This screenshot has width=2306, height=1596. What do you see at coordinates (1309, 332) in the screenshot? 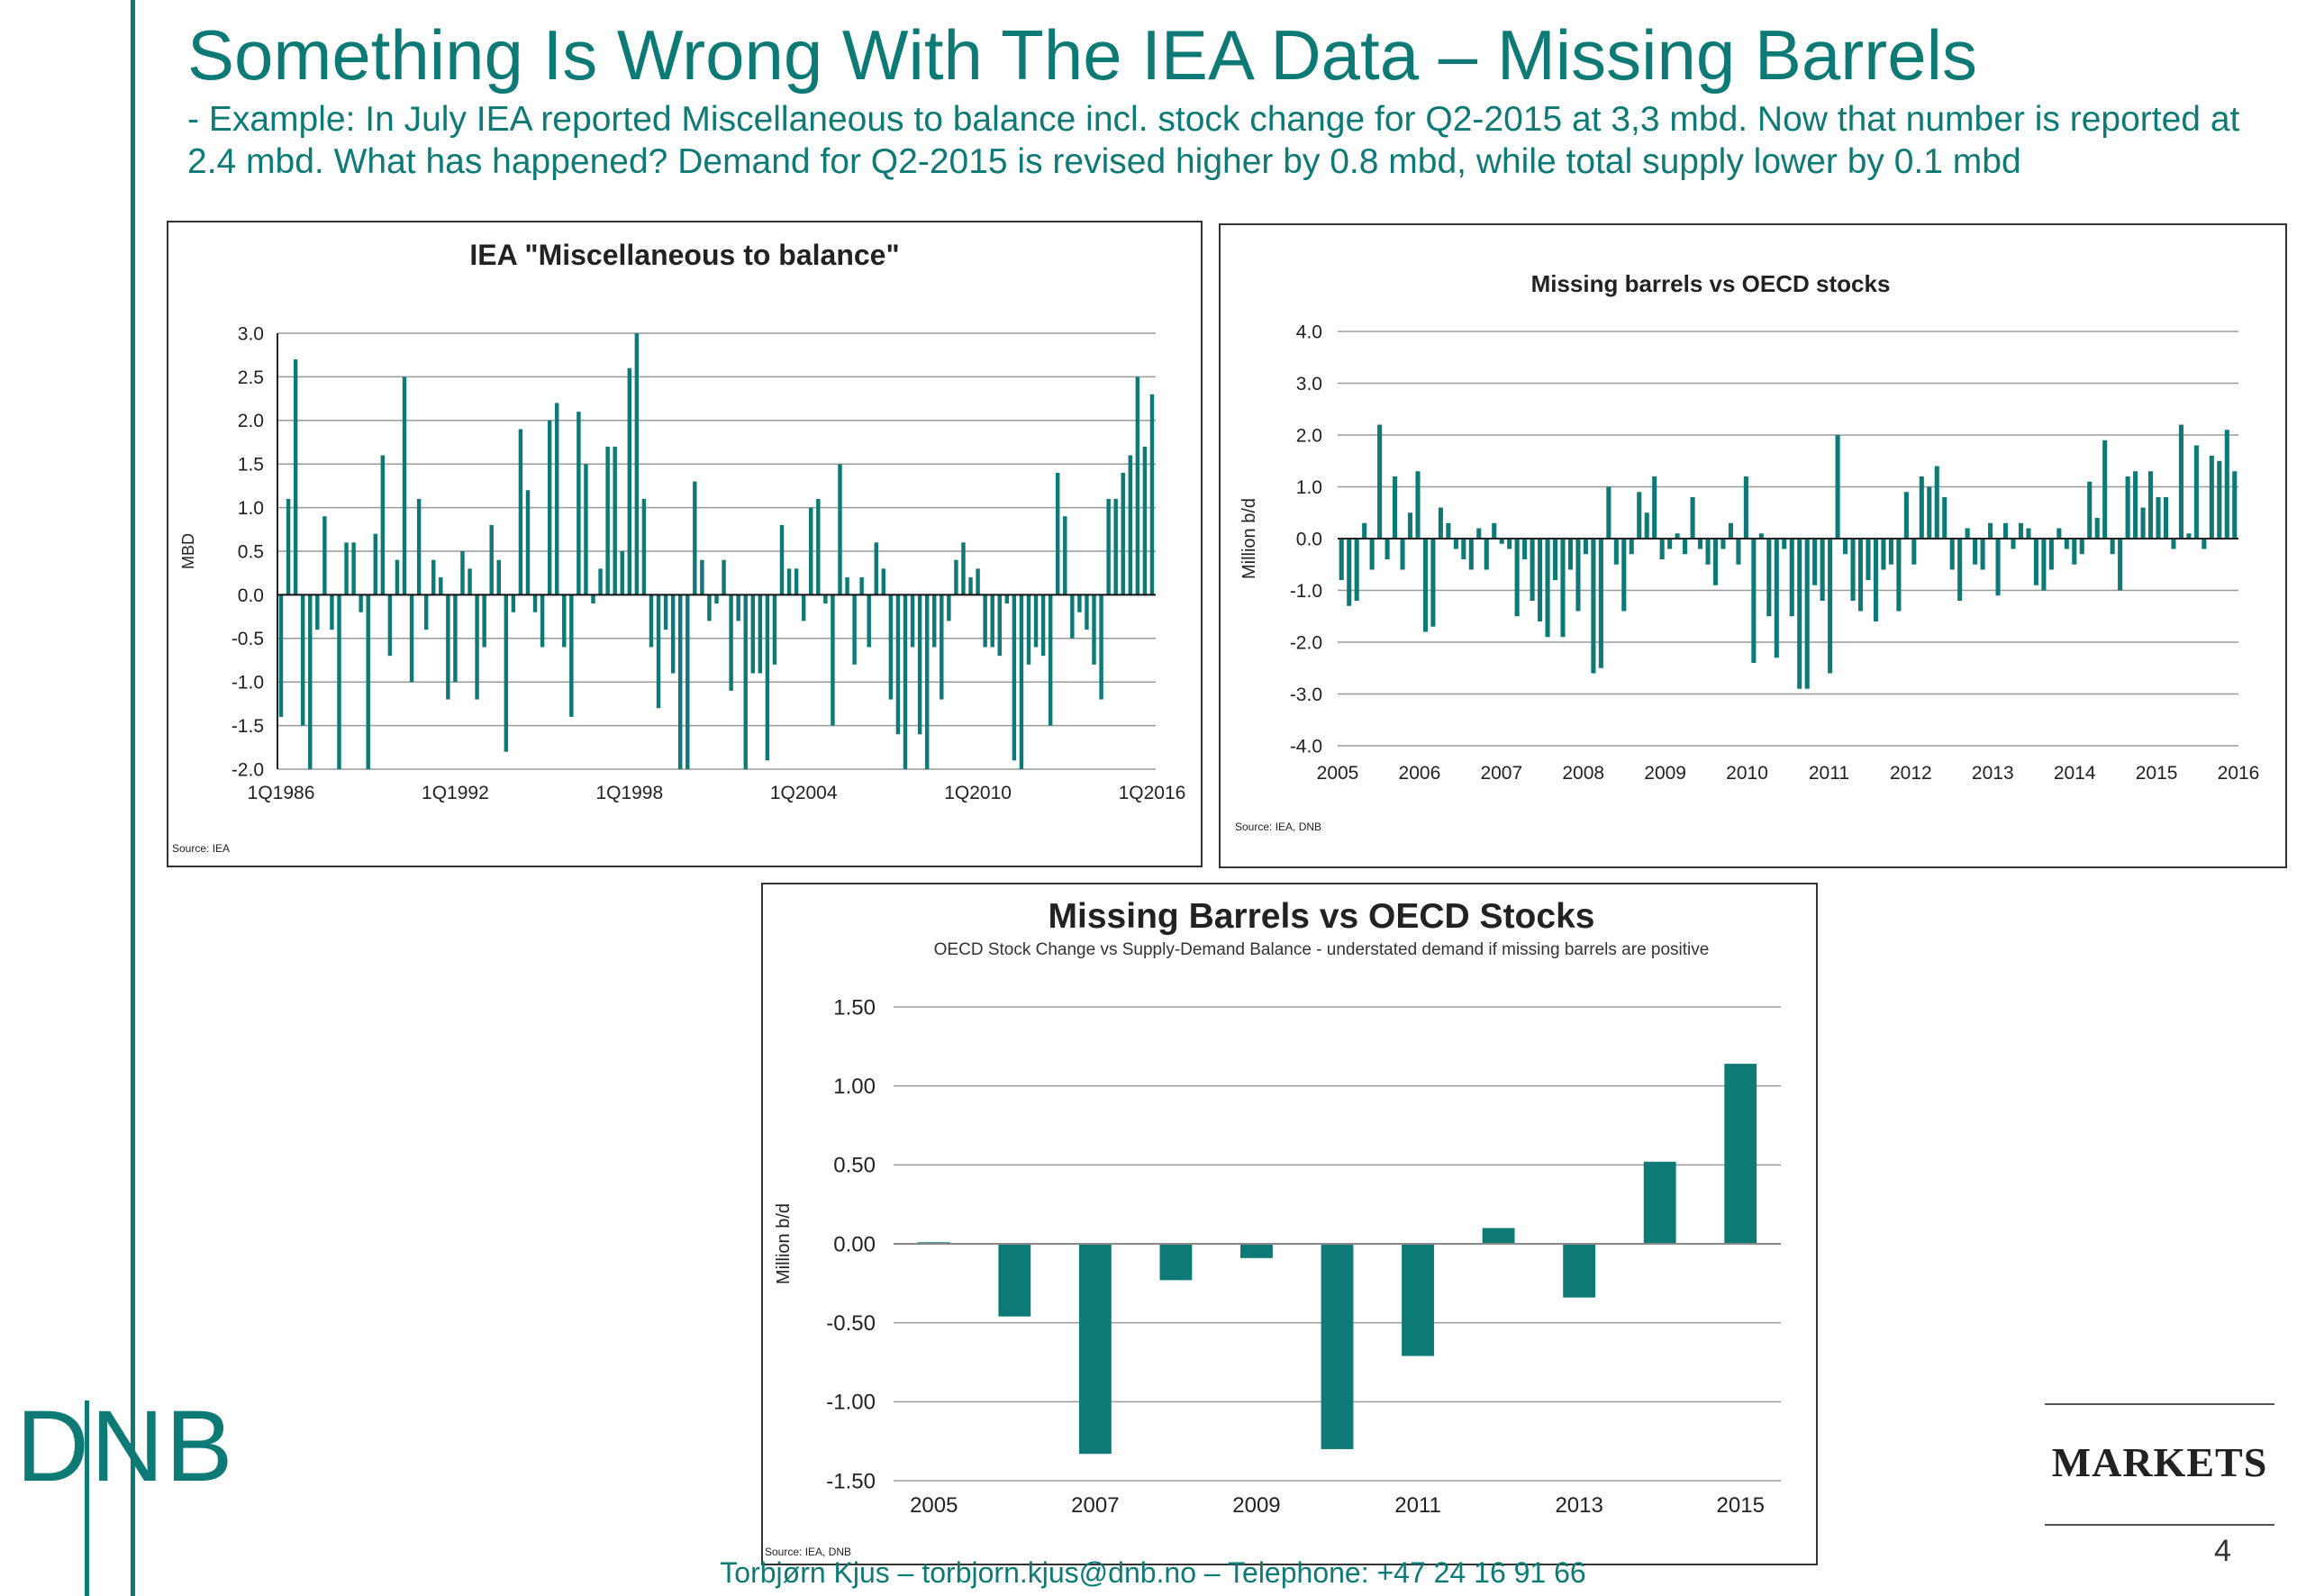
I see `y-tick-label: 4.0` at bounding box center [1309, 332].